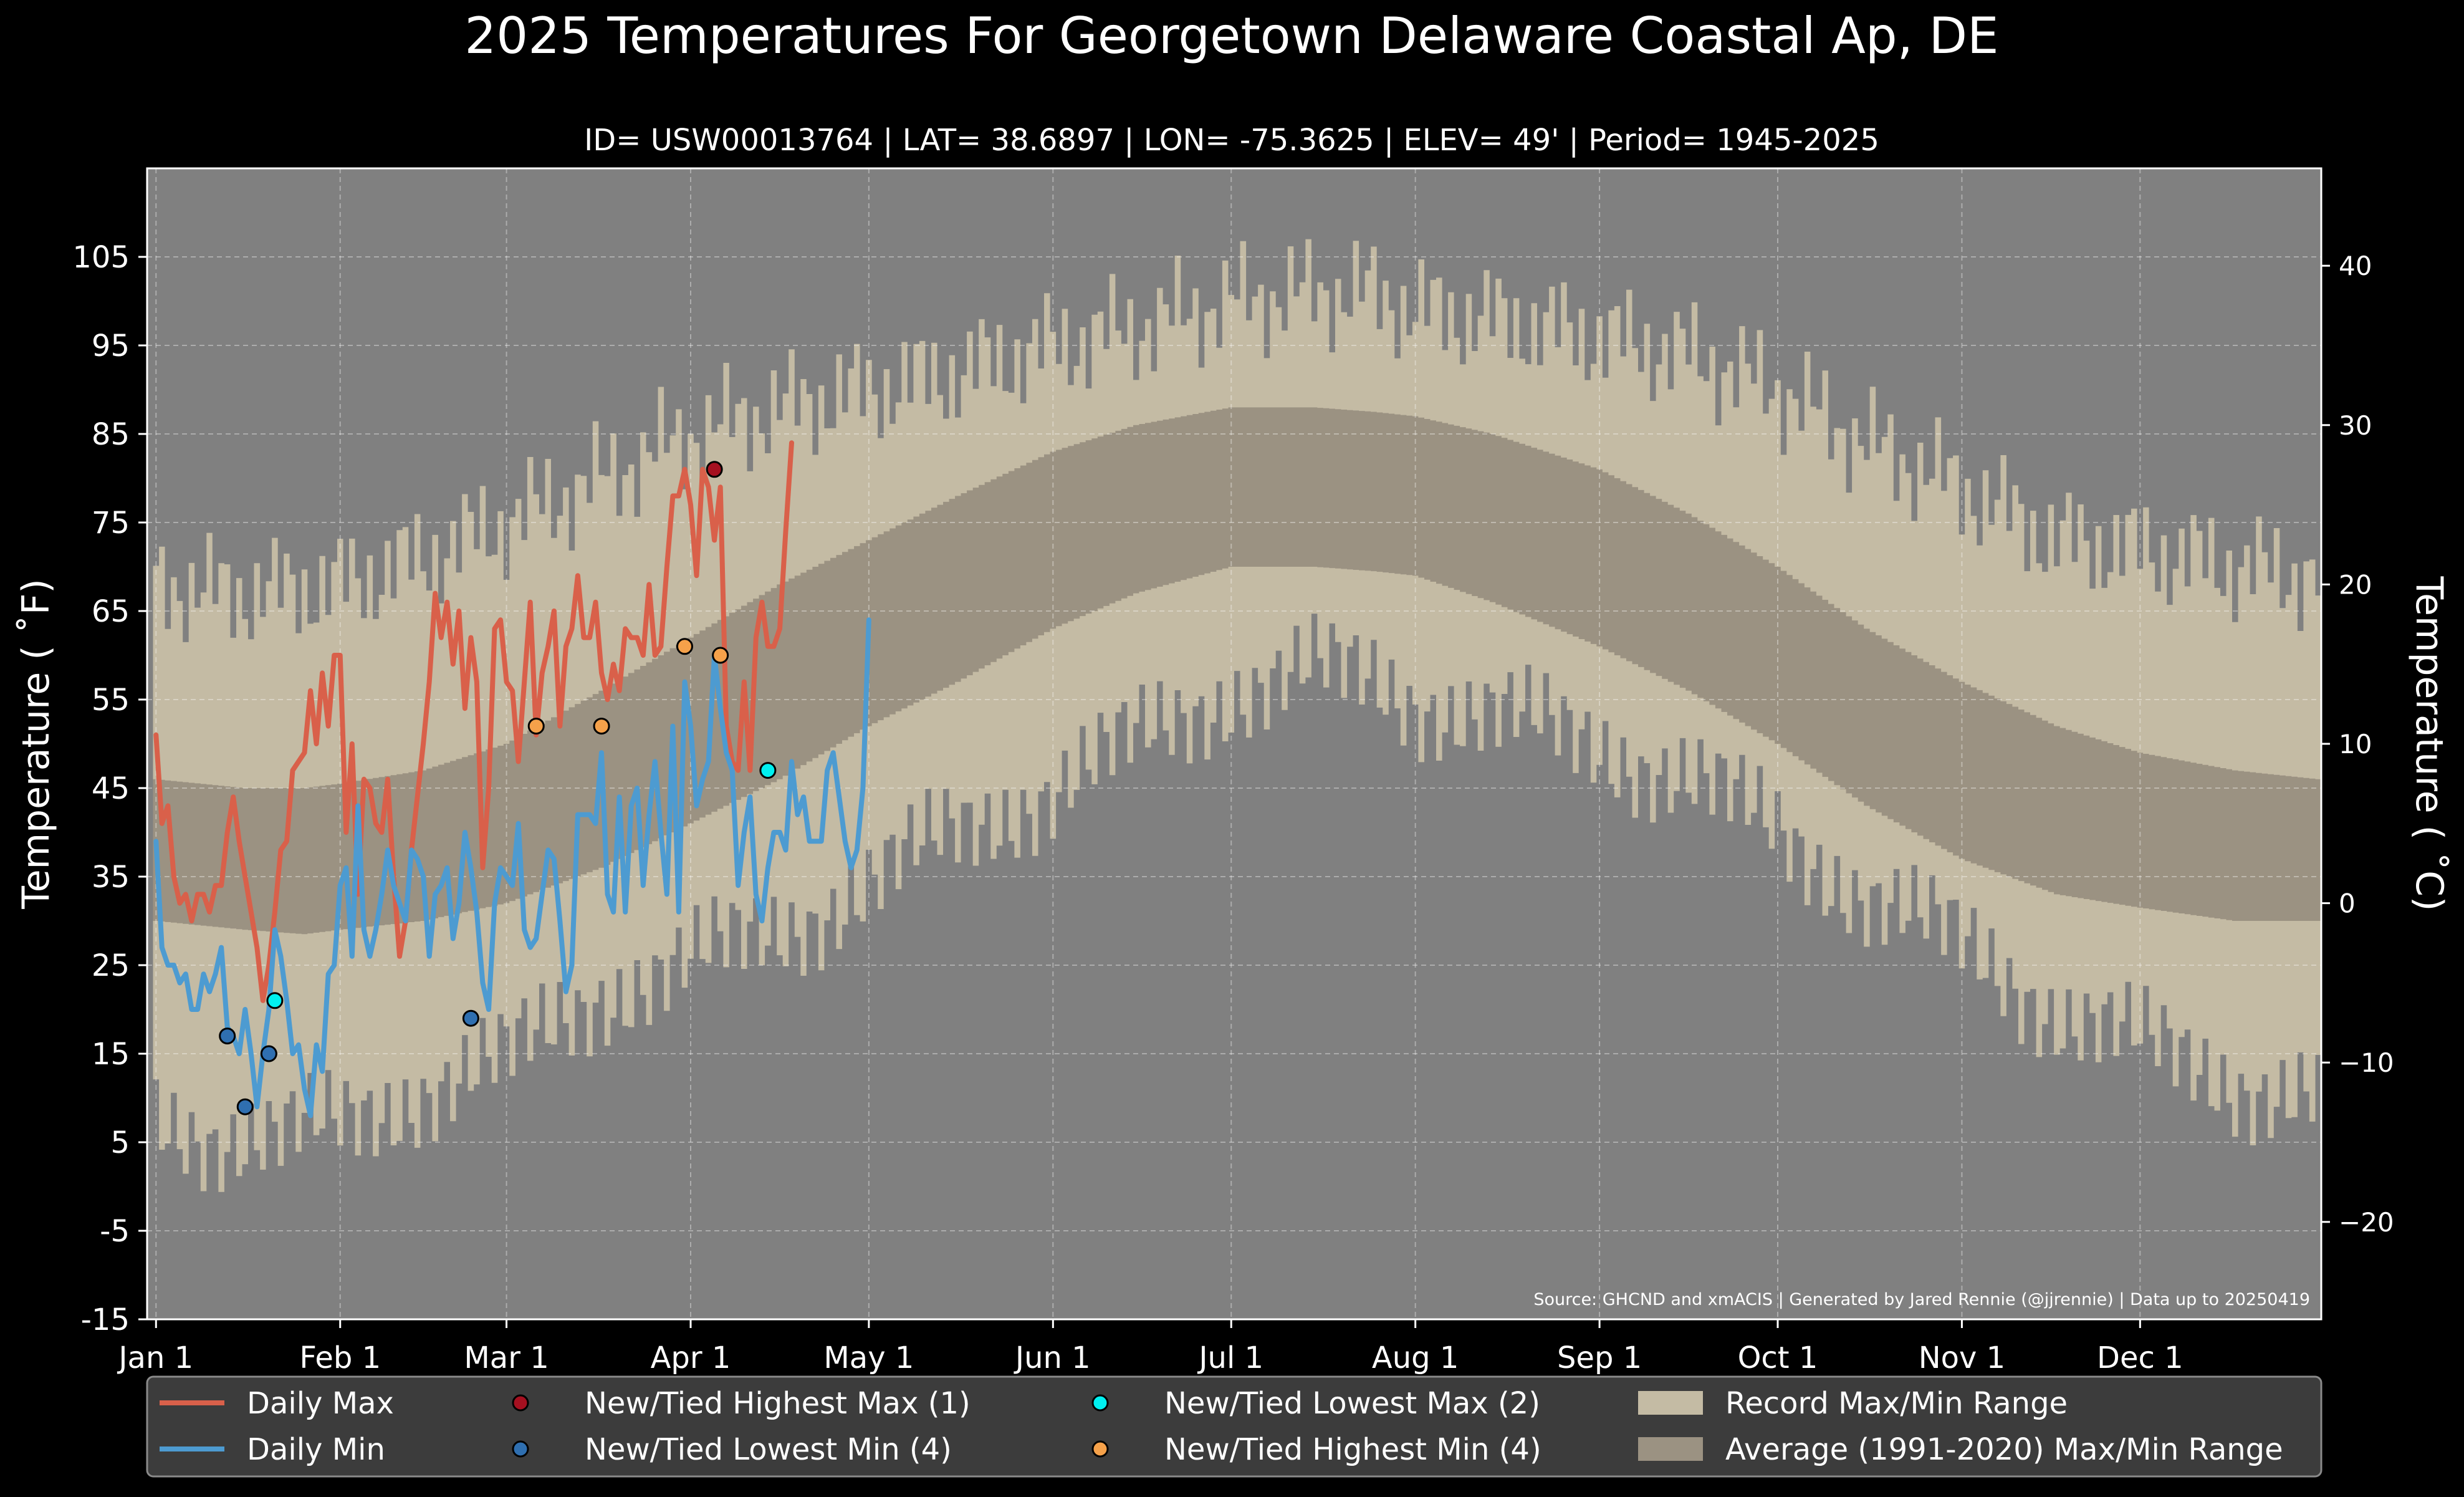 The image size is (2464, 1497). What do you see at coordinates (507, 1358) in the screenshot?
I see `x-tick-label: Mar 1` at bounding box center [507, 1358].